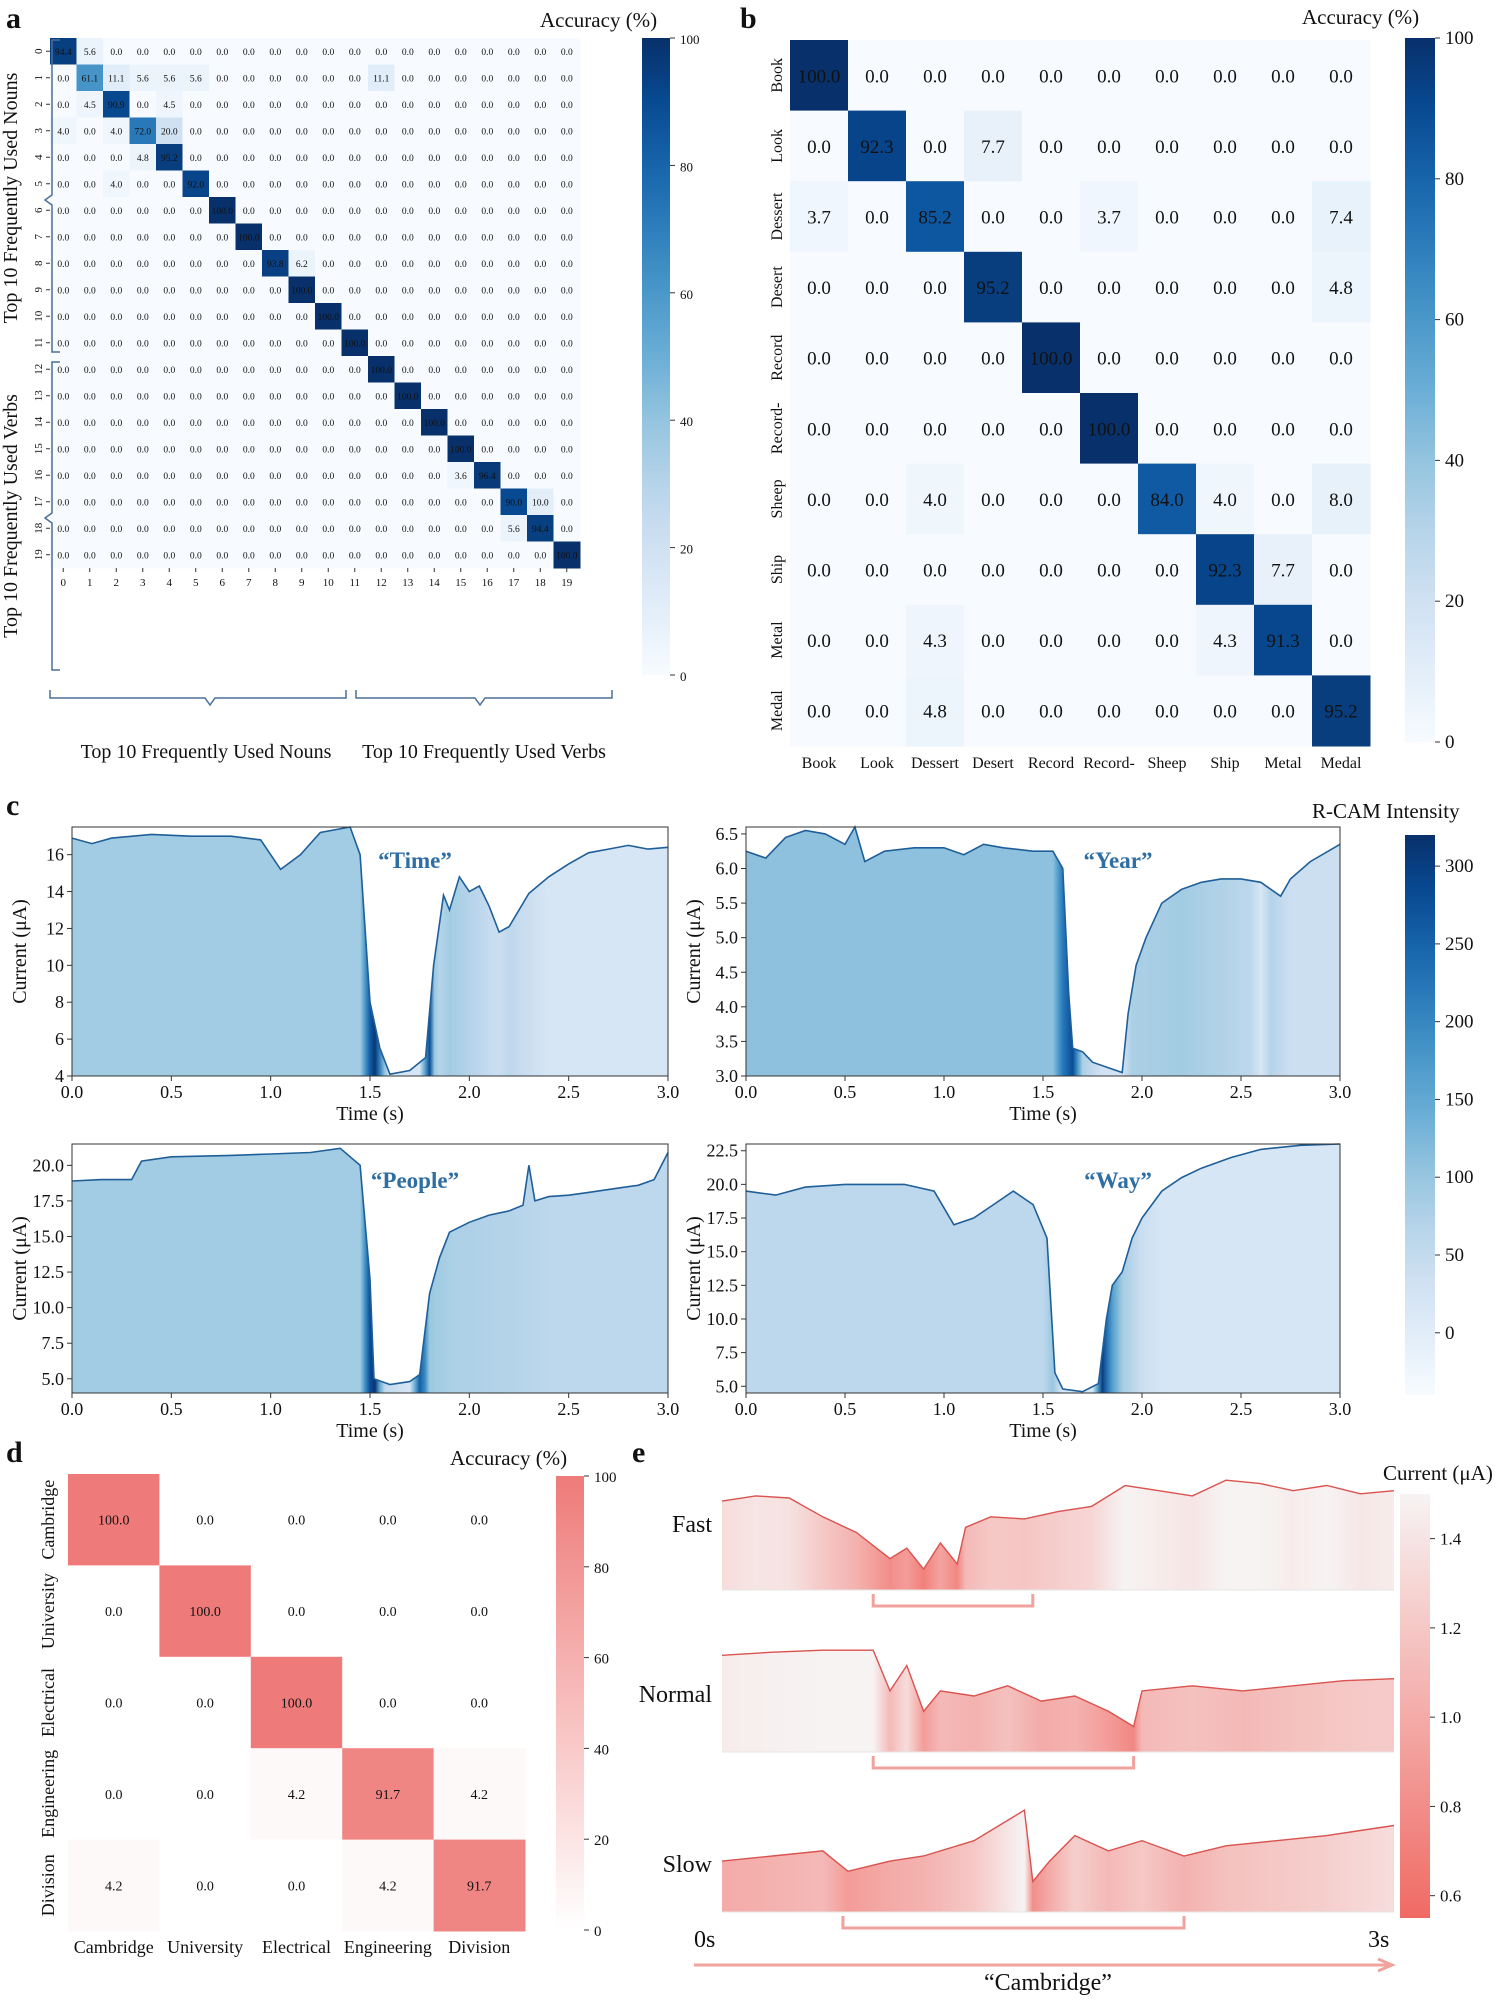 Image resolution: width=1496 pixels, height=2000 pixels. I want to click on x-tick-label: Cambridge, so click(114, 1947).